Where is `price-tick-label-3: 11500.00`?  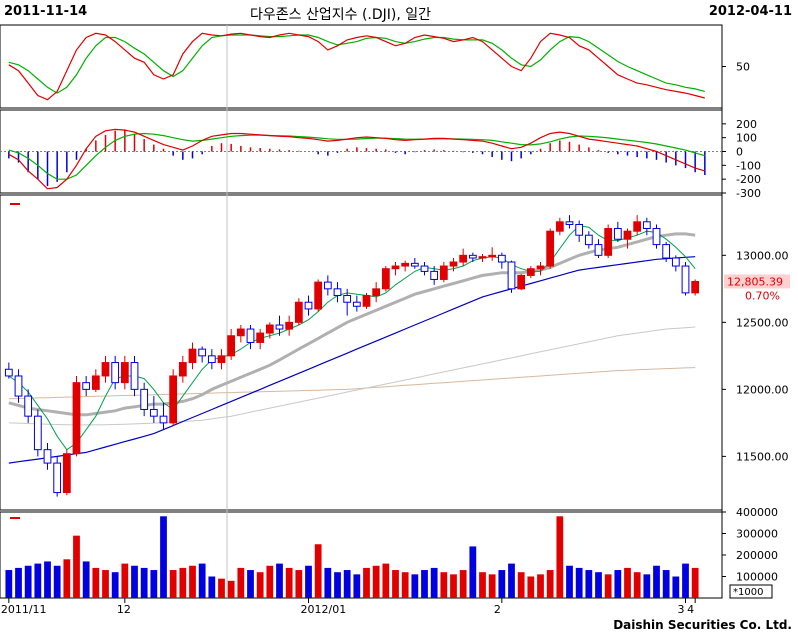 price-tick-label-3: 11500.00 is located at coordinates (762, 456).